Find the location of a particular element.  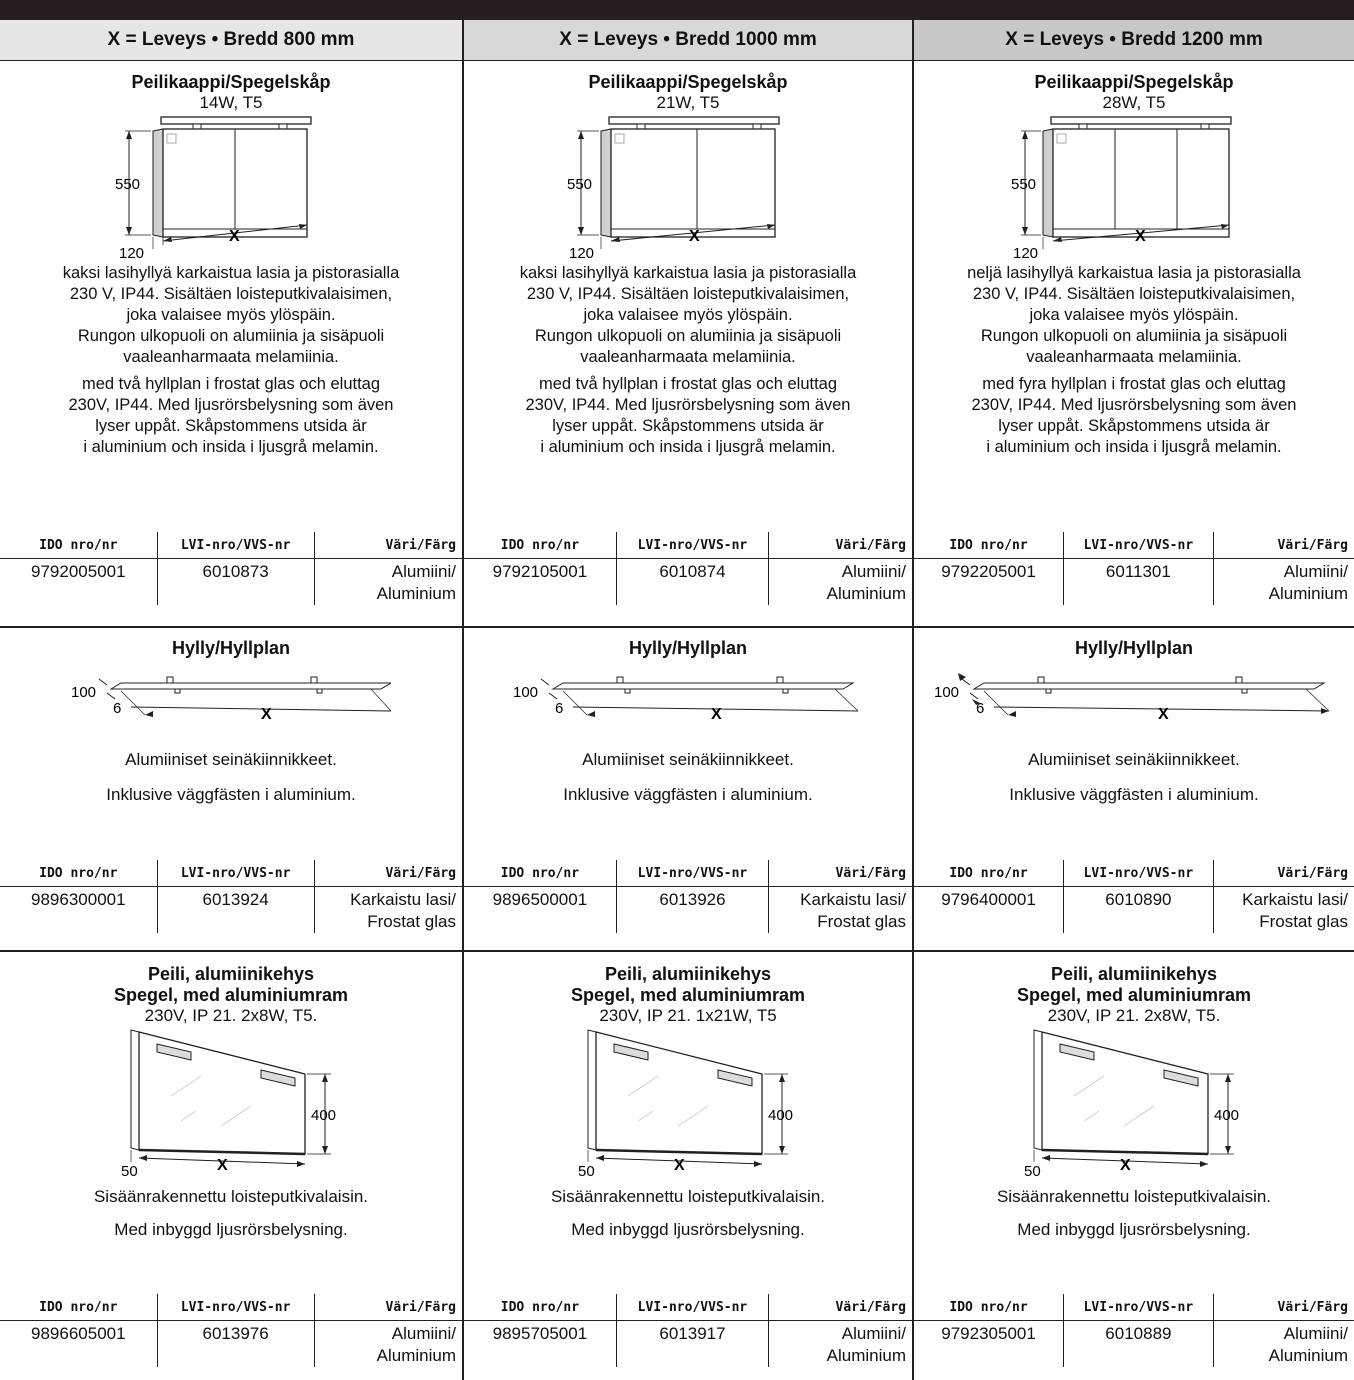

column-header: X = Leveys • Bredd 1200 mm is located at coordinates (1134, 40).